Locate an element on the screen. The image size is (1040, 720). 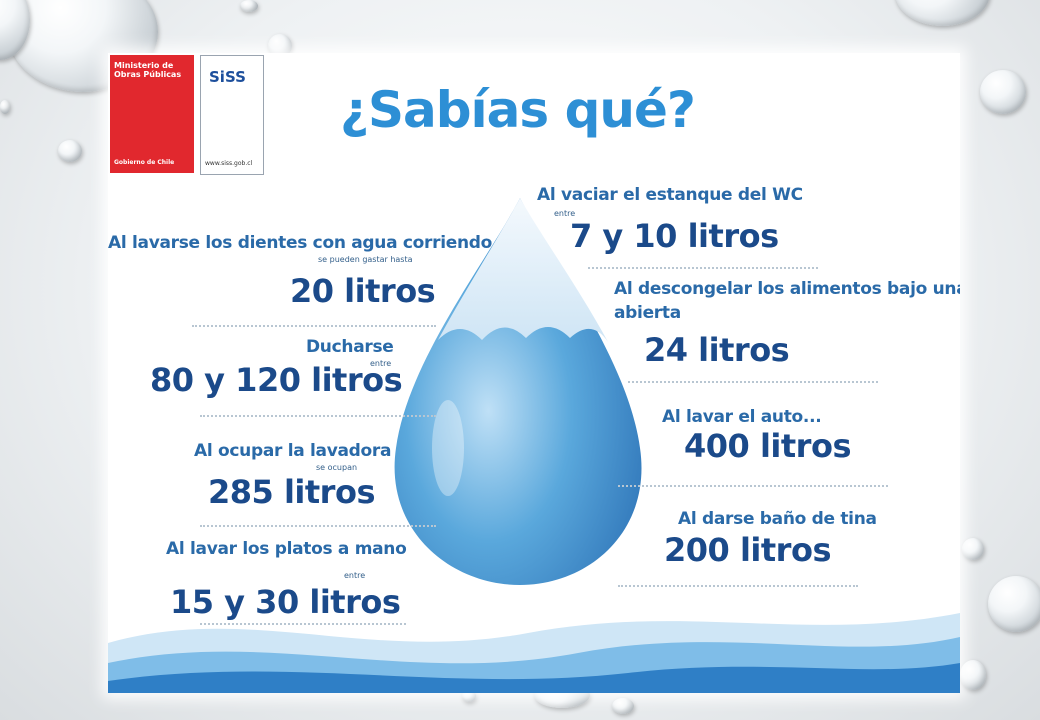
siss-url: www.siss.gob.cl is located at coordinates (229, 163).